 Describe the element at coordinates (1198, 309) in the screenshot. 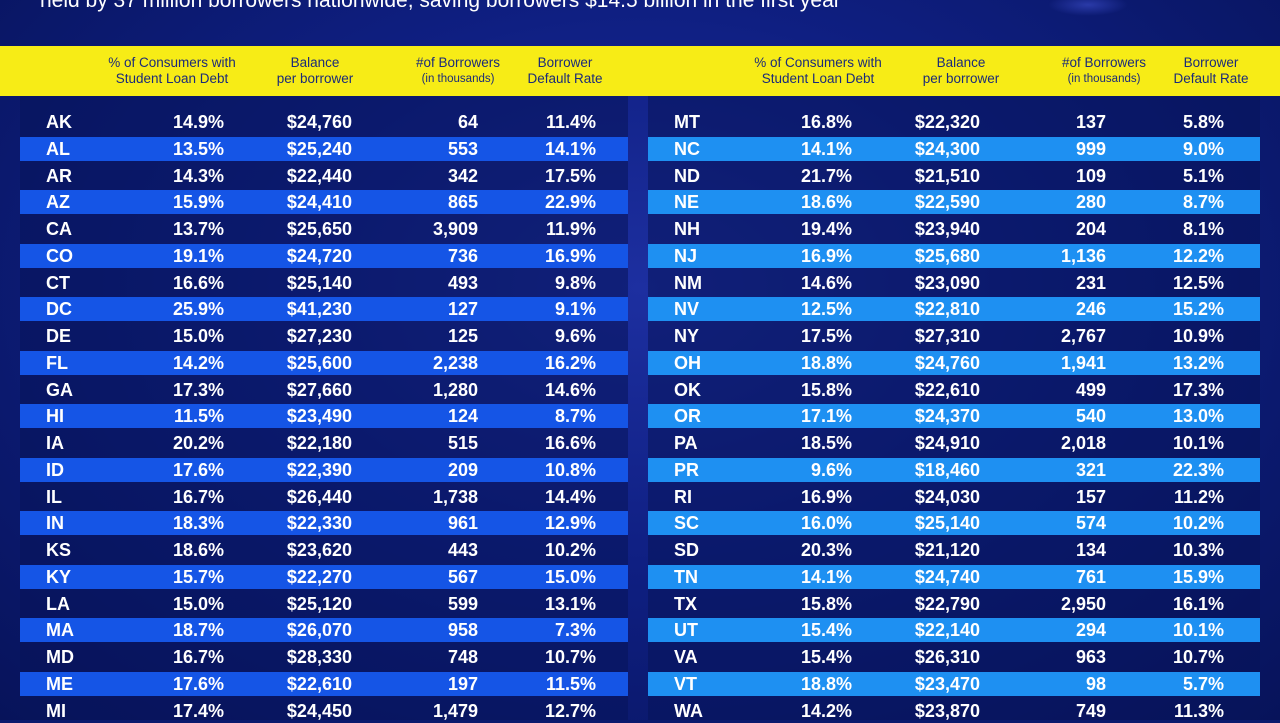

I see `default-rate-cell: 15.2%` at that location.